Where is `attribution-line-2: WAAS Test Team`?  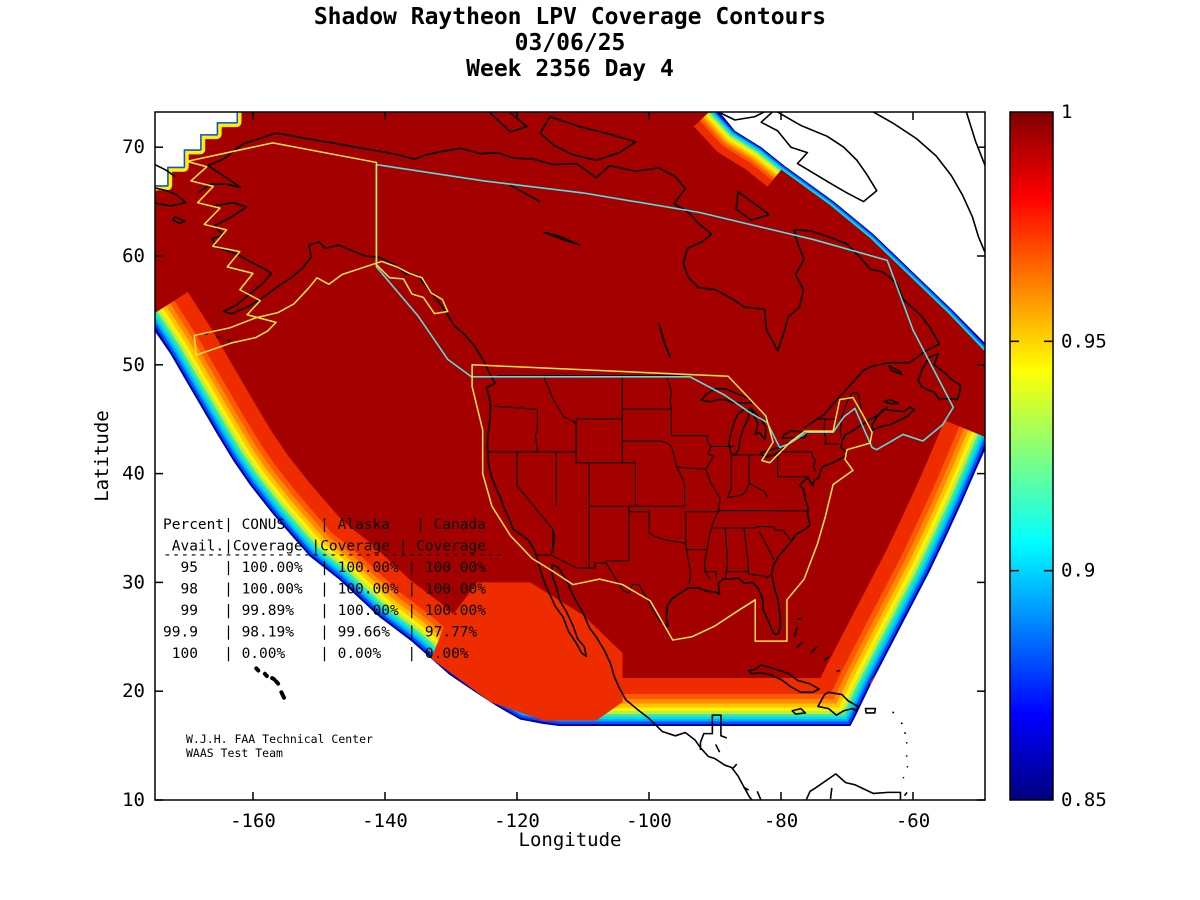 attribution-line-2: WAAS Test Team is located at coordinates (234, 753).